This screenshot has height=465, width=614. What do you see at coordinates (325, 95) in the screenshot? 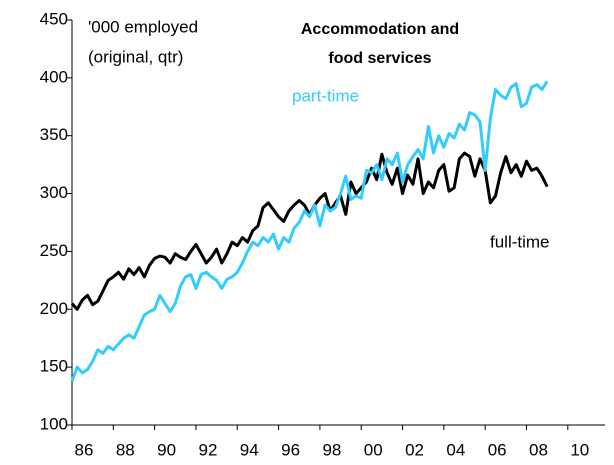
I see `series-label: part-time` at bounding box center [325, 95].